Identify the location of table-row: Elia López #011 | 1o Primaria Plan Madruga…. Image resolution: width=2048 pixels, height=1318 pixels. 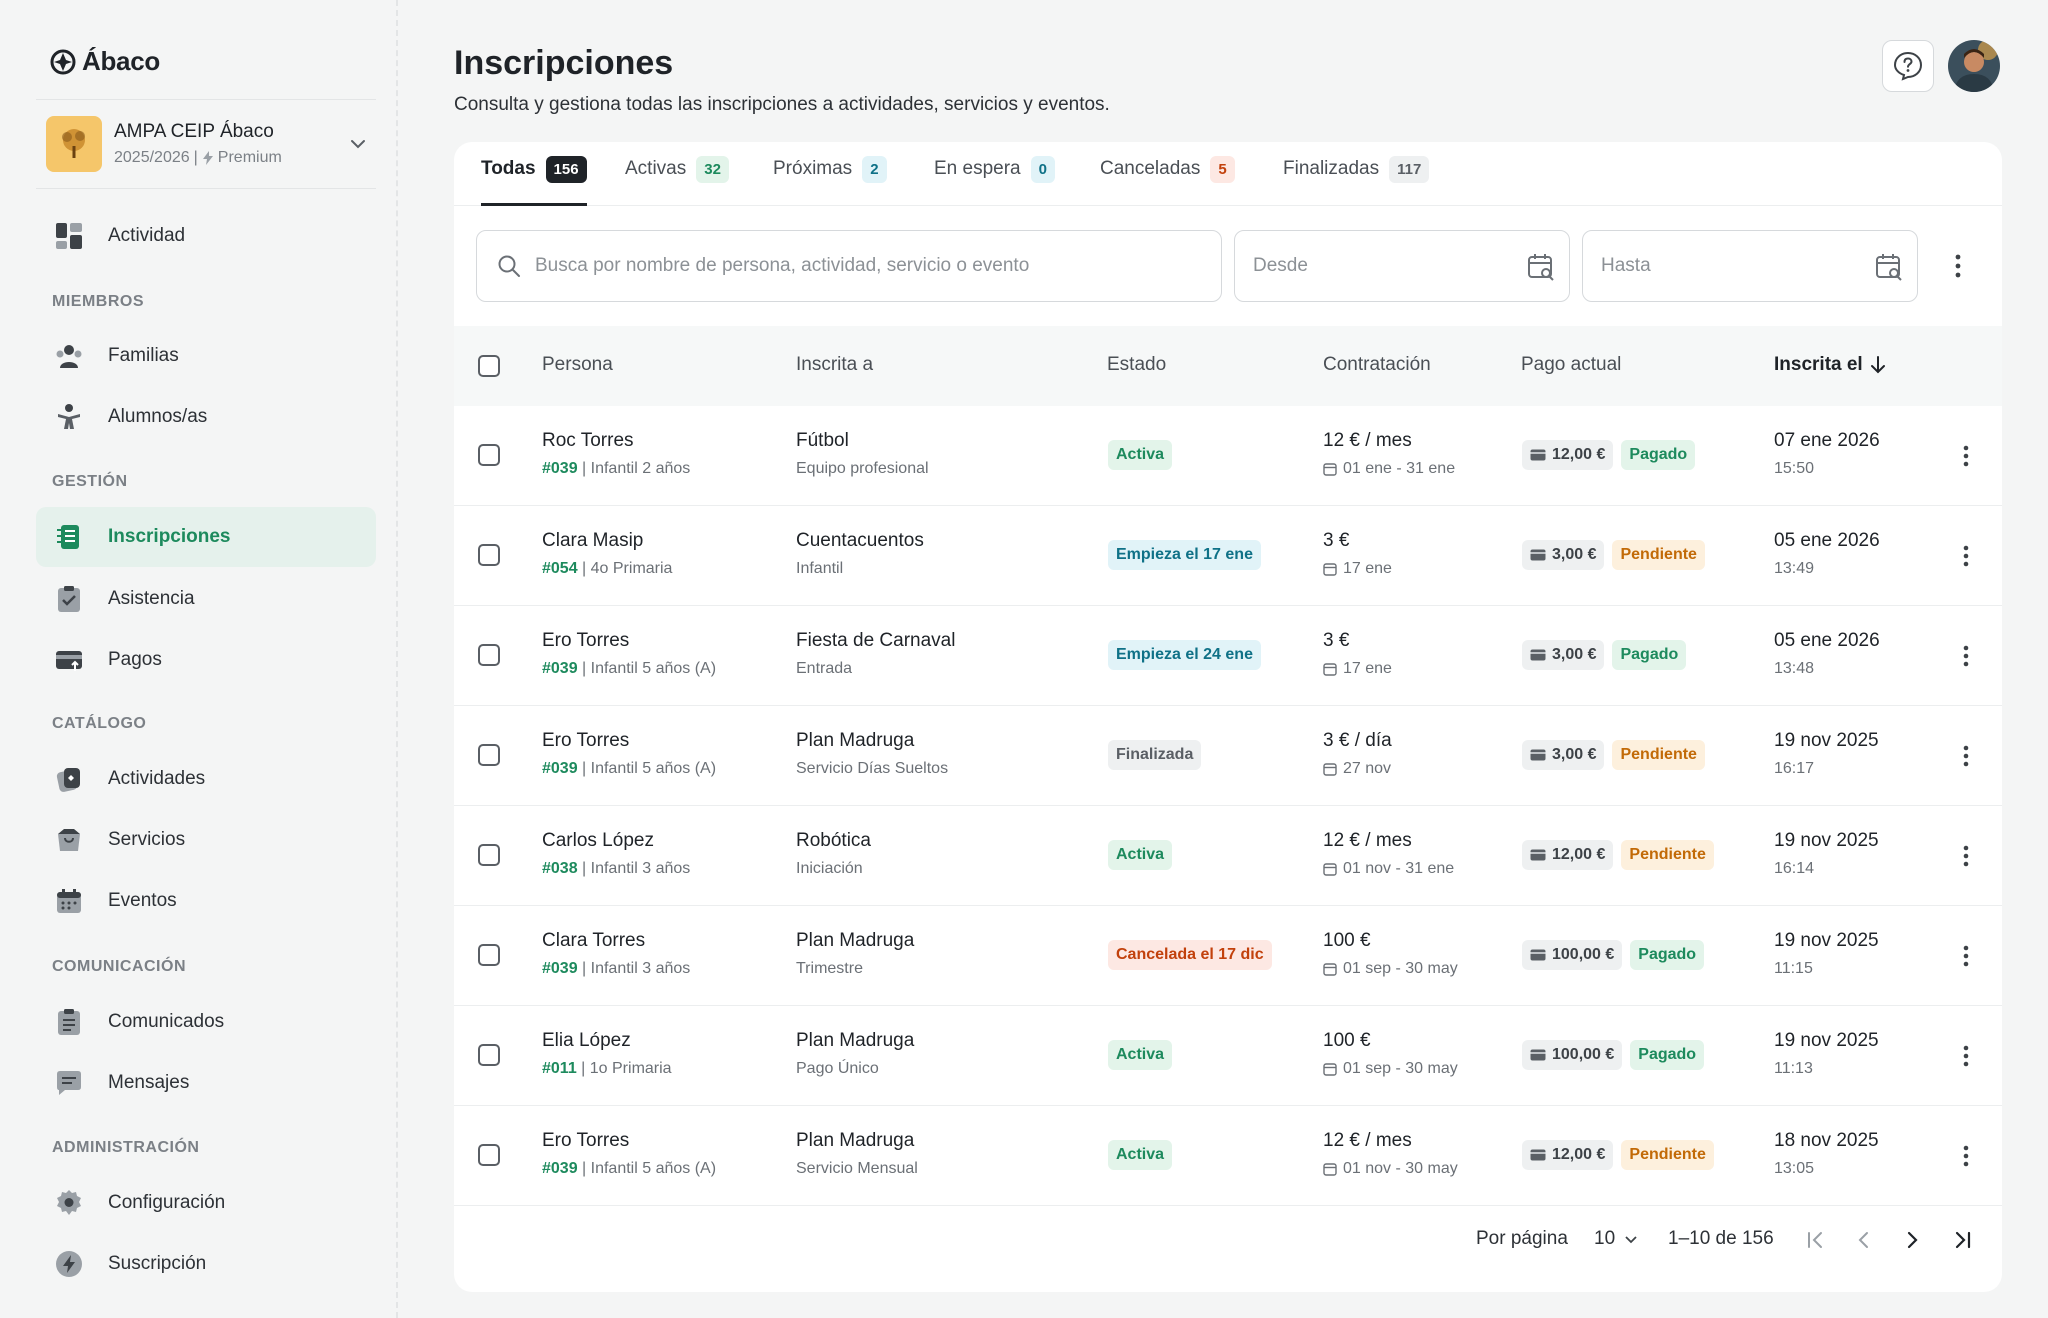
(1228, 1056).